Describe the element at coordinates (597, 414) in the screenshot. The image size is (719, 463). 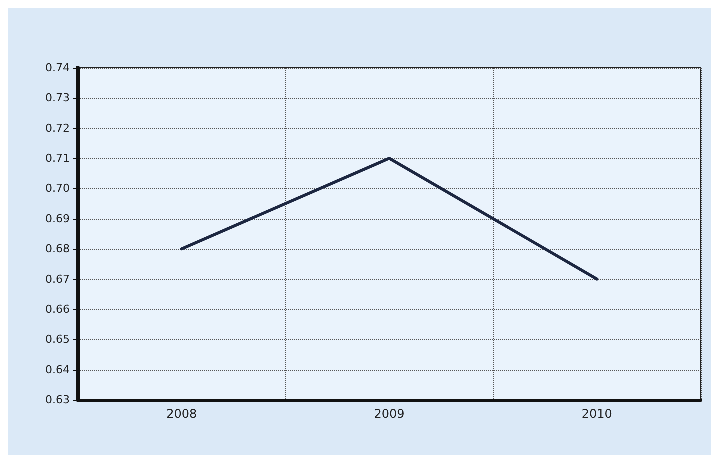
I see `x-tick-label: 2010` at that location.